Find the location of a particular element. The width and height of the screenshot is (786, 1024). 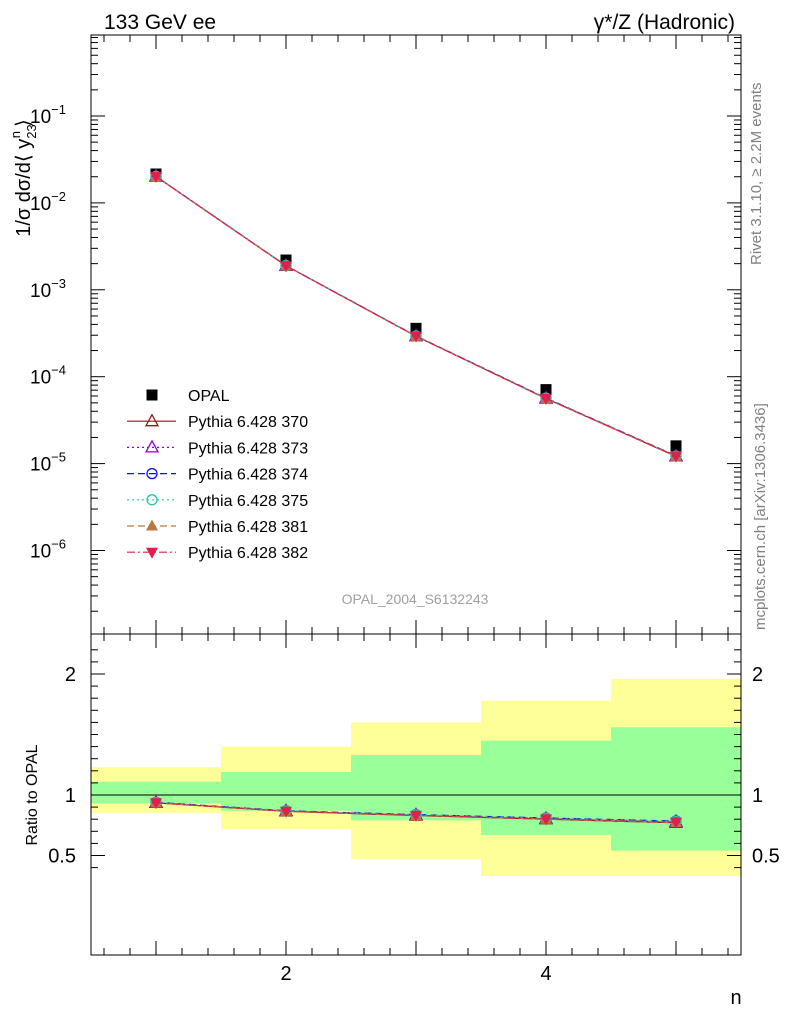

legend-item: Pythia 6.428 382 is located at coordinates (217, 553).